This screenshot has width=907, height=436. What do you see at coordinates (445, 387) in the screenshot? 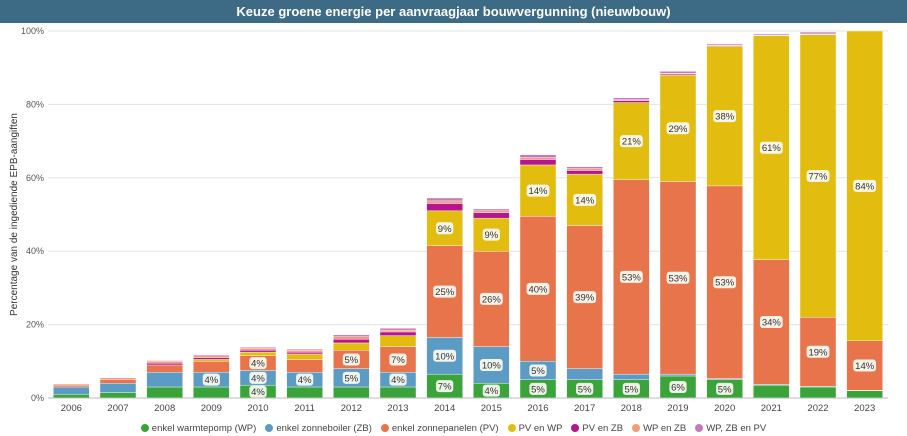
I see `data-label: 7%` at bounding box center [445, 387].